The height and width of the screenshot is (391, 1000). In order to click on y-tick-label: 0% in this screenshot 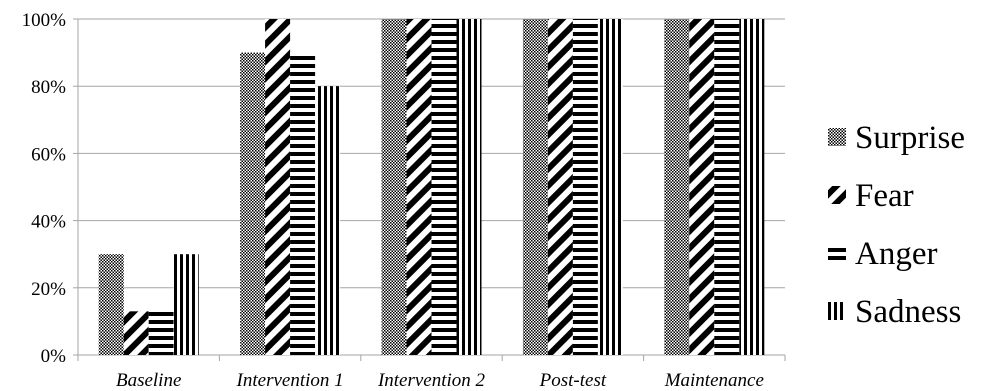, I will do `click(54, 356)`.